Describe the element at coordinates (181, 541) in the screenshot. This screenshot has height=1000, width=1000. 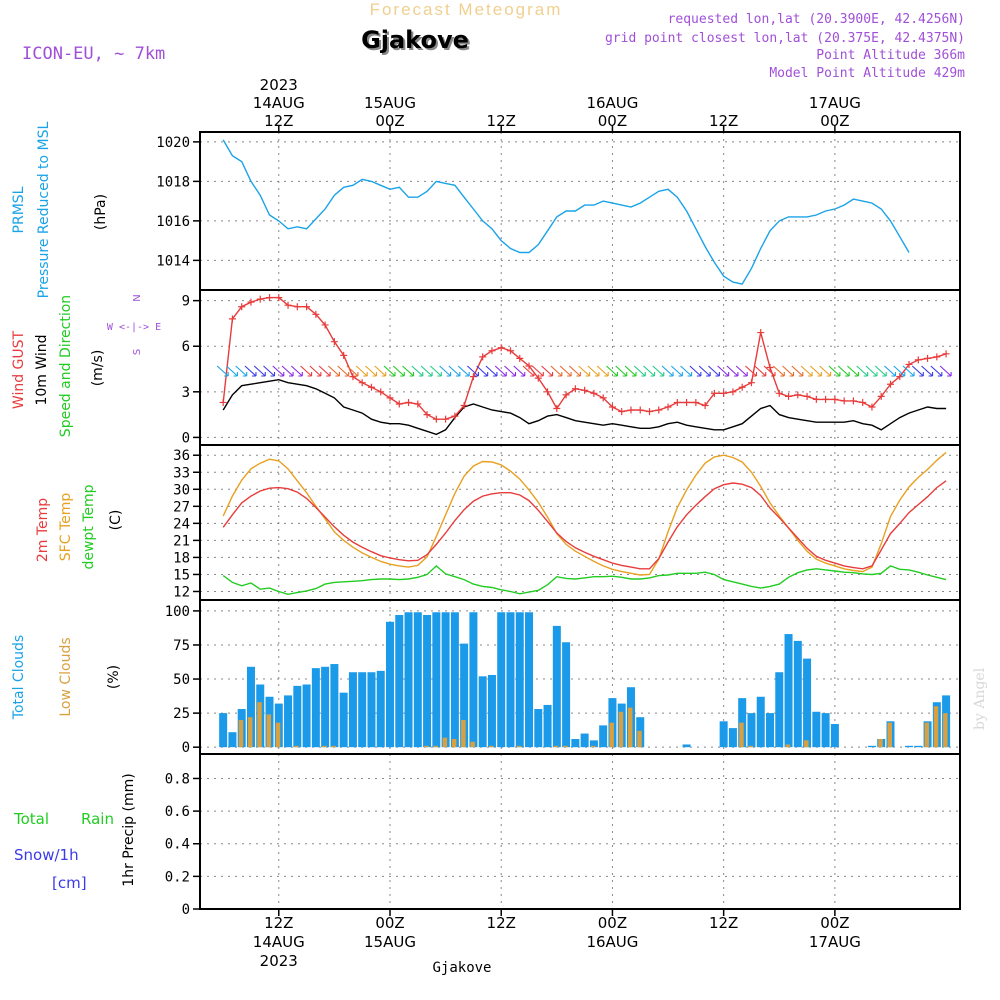
I see `temp-ytick-label: 21` at that location.